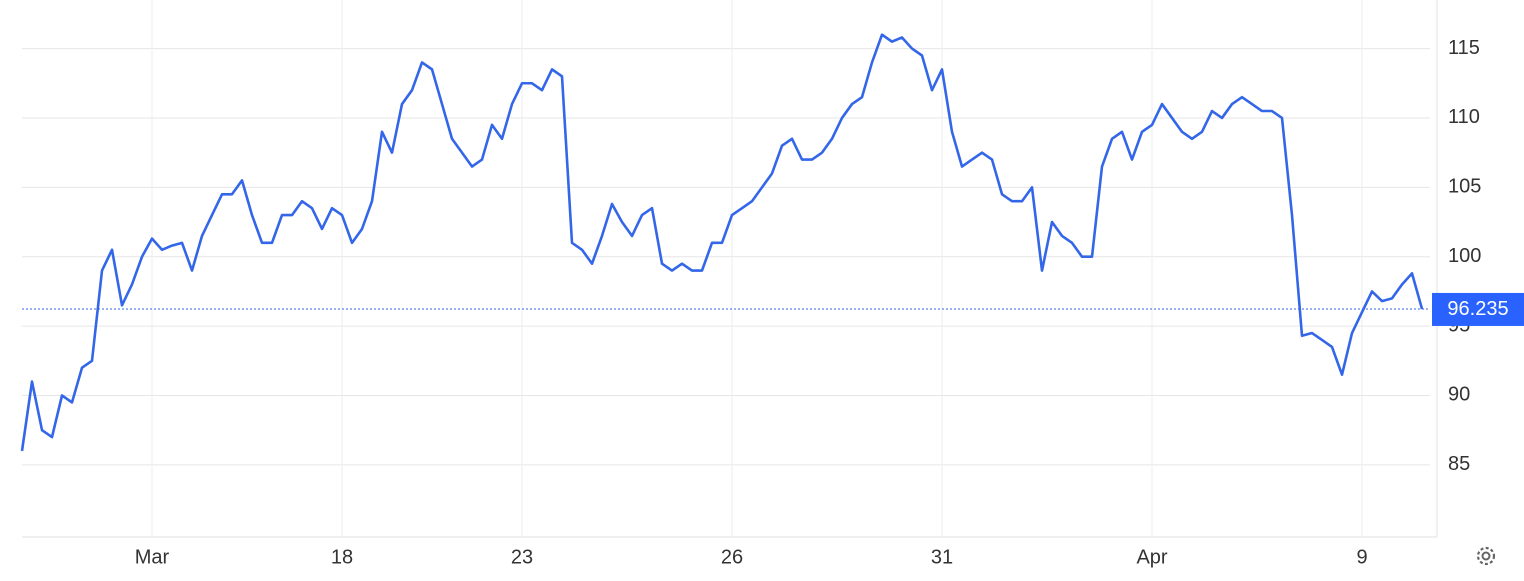  I want to click on x-tick-label: Mar, so click(152, 557).